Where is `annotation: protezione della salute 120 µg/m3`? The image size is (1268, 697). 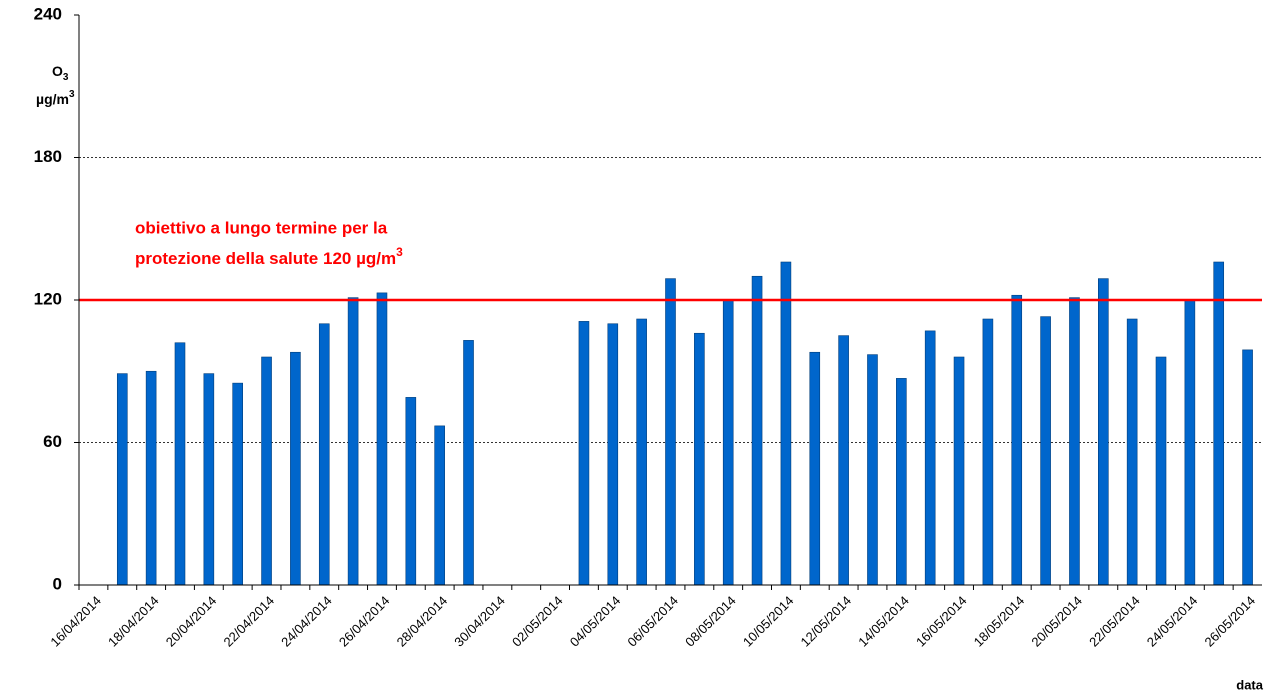
annotation: protezione della salute 120 µg/m3 is located at coordinates (269, 256).